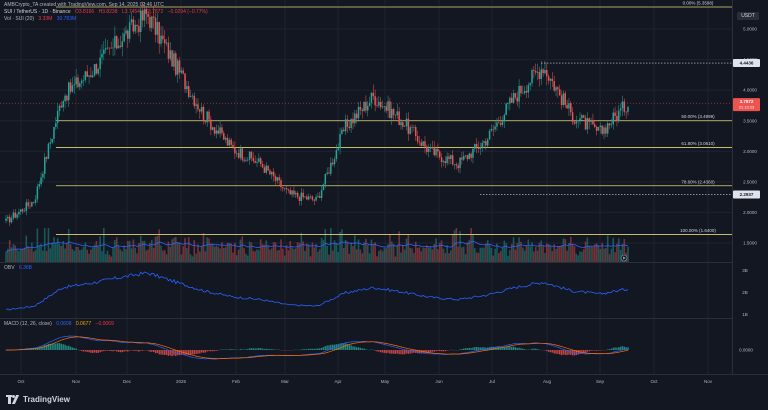 The image size is (768, 410). Describe the element at coordinates (13, 399) in the screenshot. I see `tradingview-logo-icon` at that location.